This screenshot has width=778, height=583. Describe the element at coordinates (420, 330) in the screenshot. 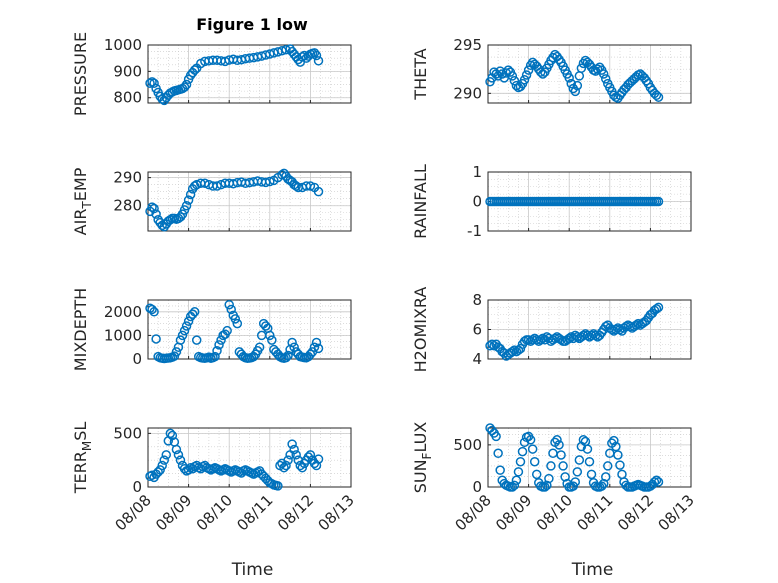

I see `y-axis-label: H2OMIXRA` at that location.